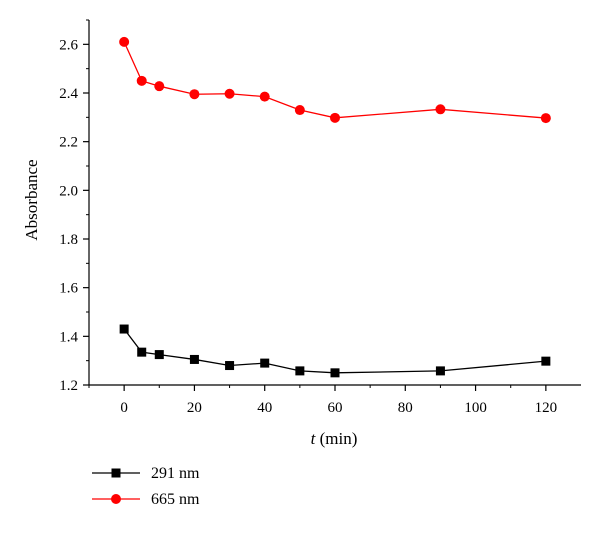 The image size is (600, 534). What do you see at coordinates (68, 94) in the screenshot?
I see `y-tick-label: 2.4` at bounding box center [68, 94].